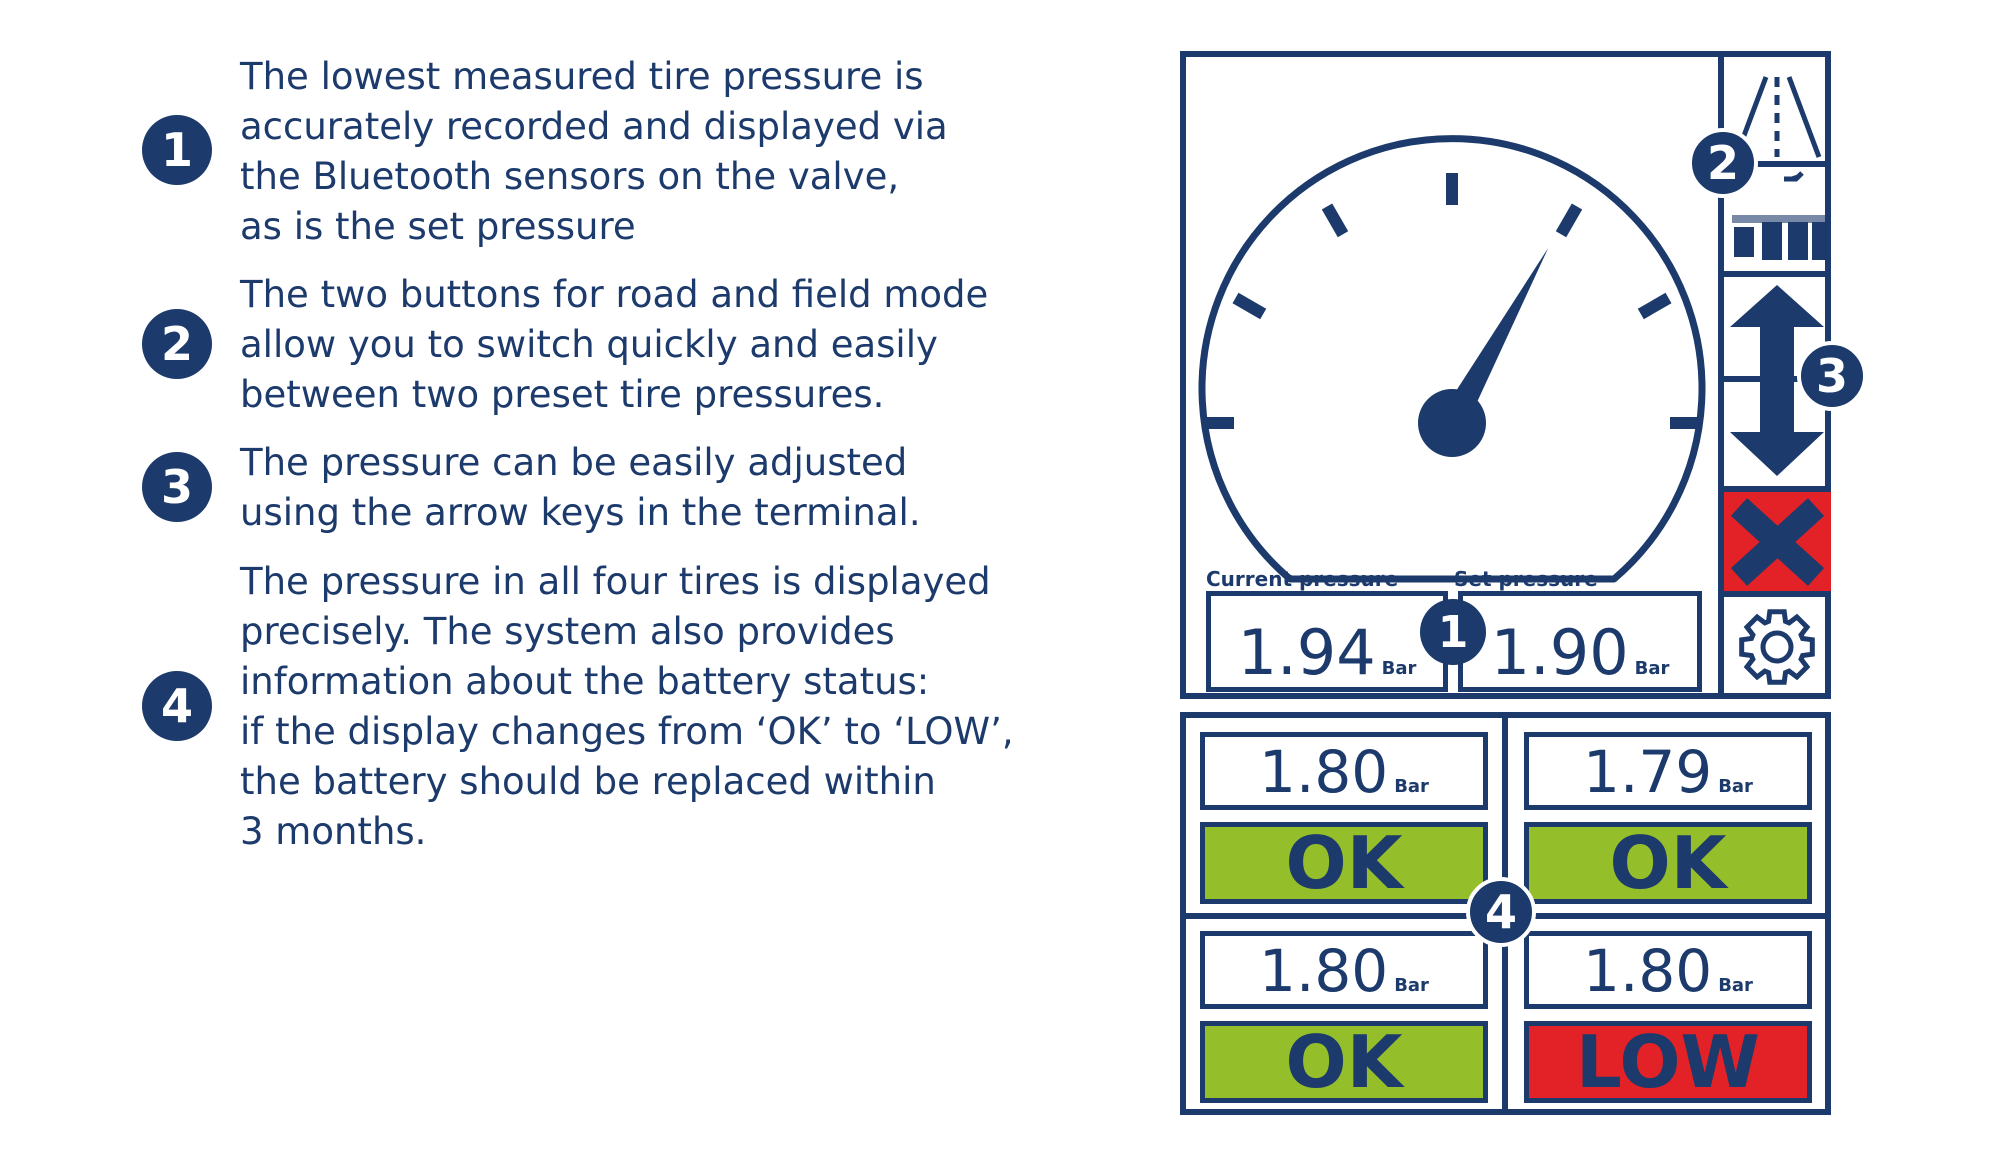  What do you see at coordinates (1306, 652) in the screenshot?
I see `current-pressure-value: 1.94` at bounding box center [1306, 652].